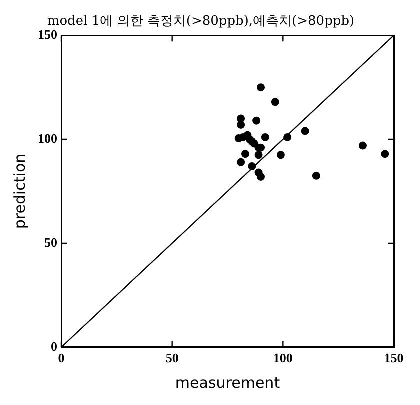 This screenshot has width=420, height=405. What do you see at coordinates (48, 138) in the screenshot?
I see `y-tick-label: 100` at bounding box center [48, 138].